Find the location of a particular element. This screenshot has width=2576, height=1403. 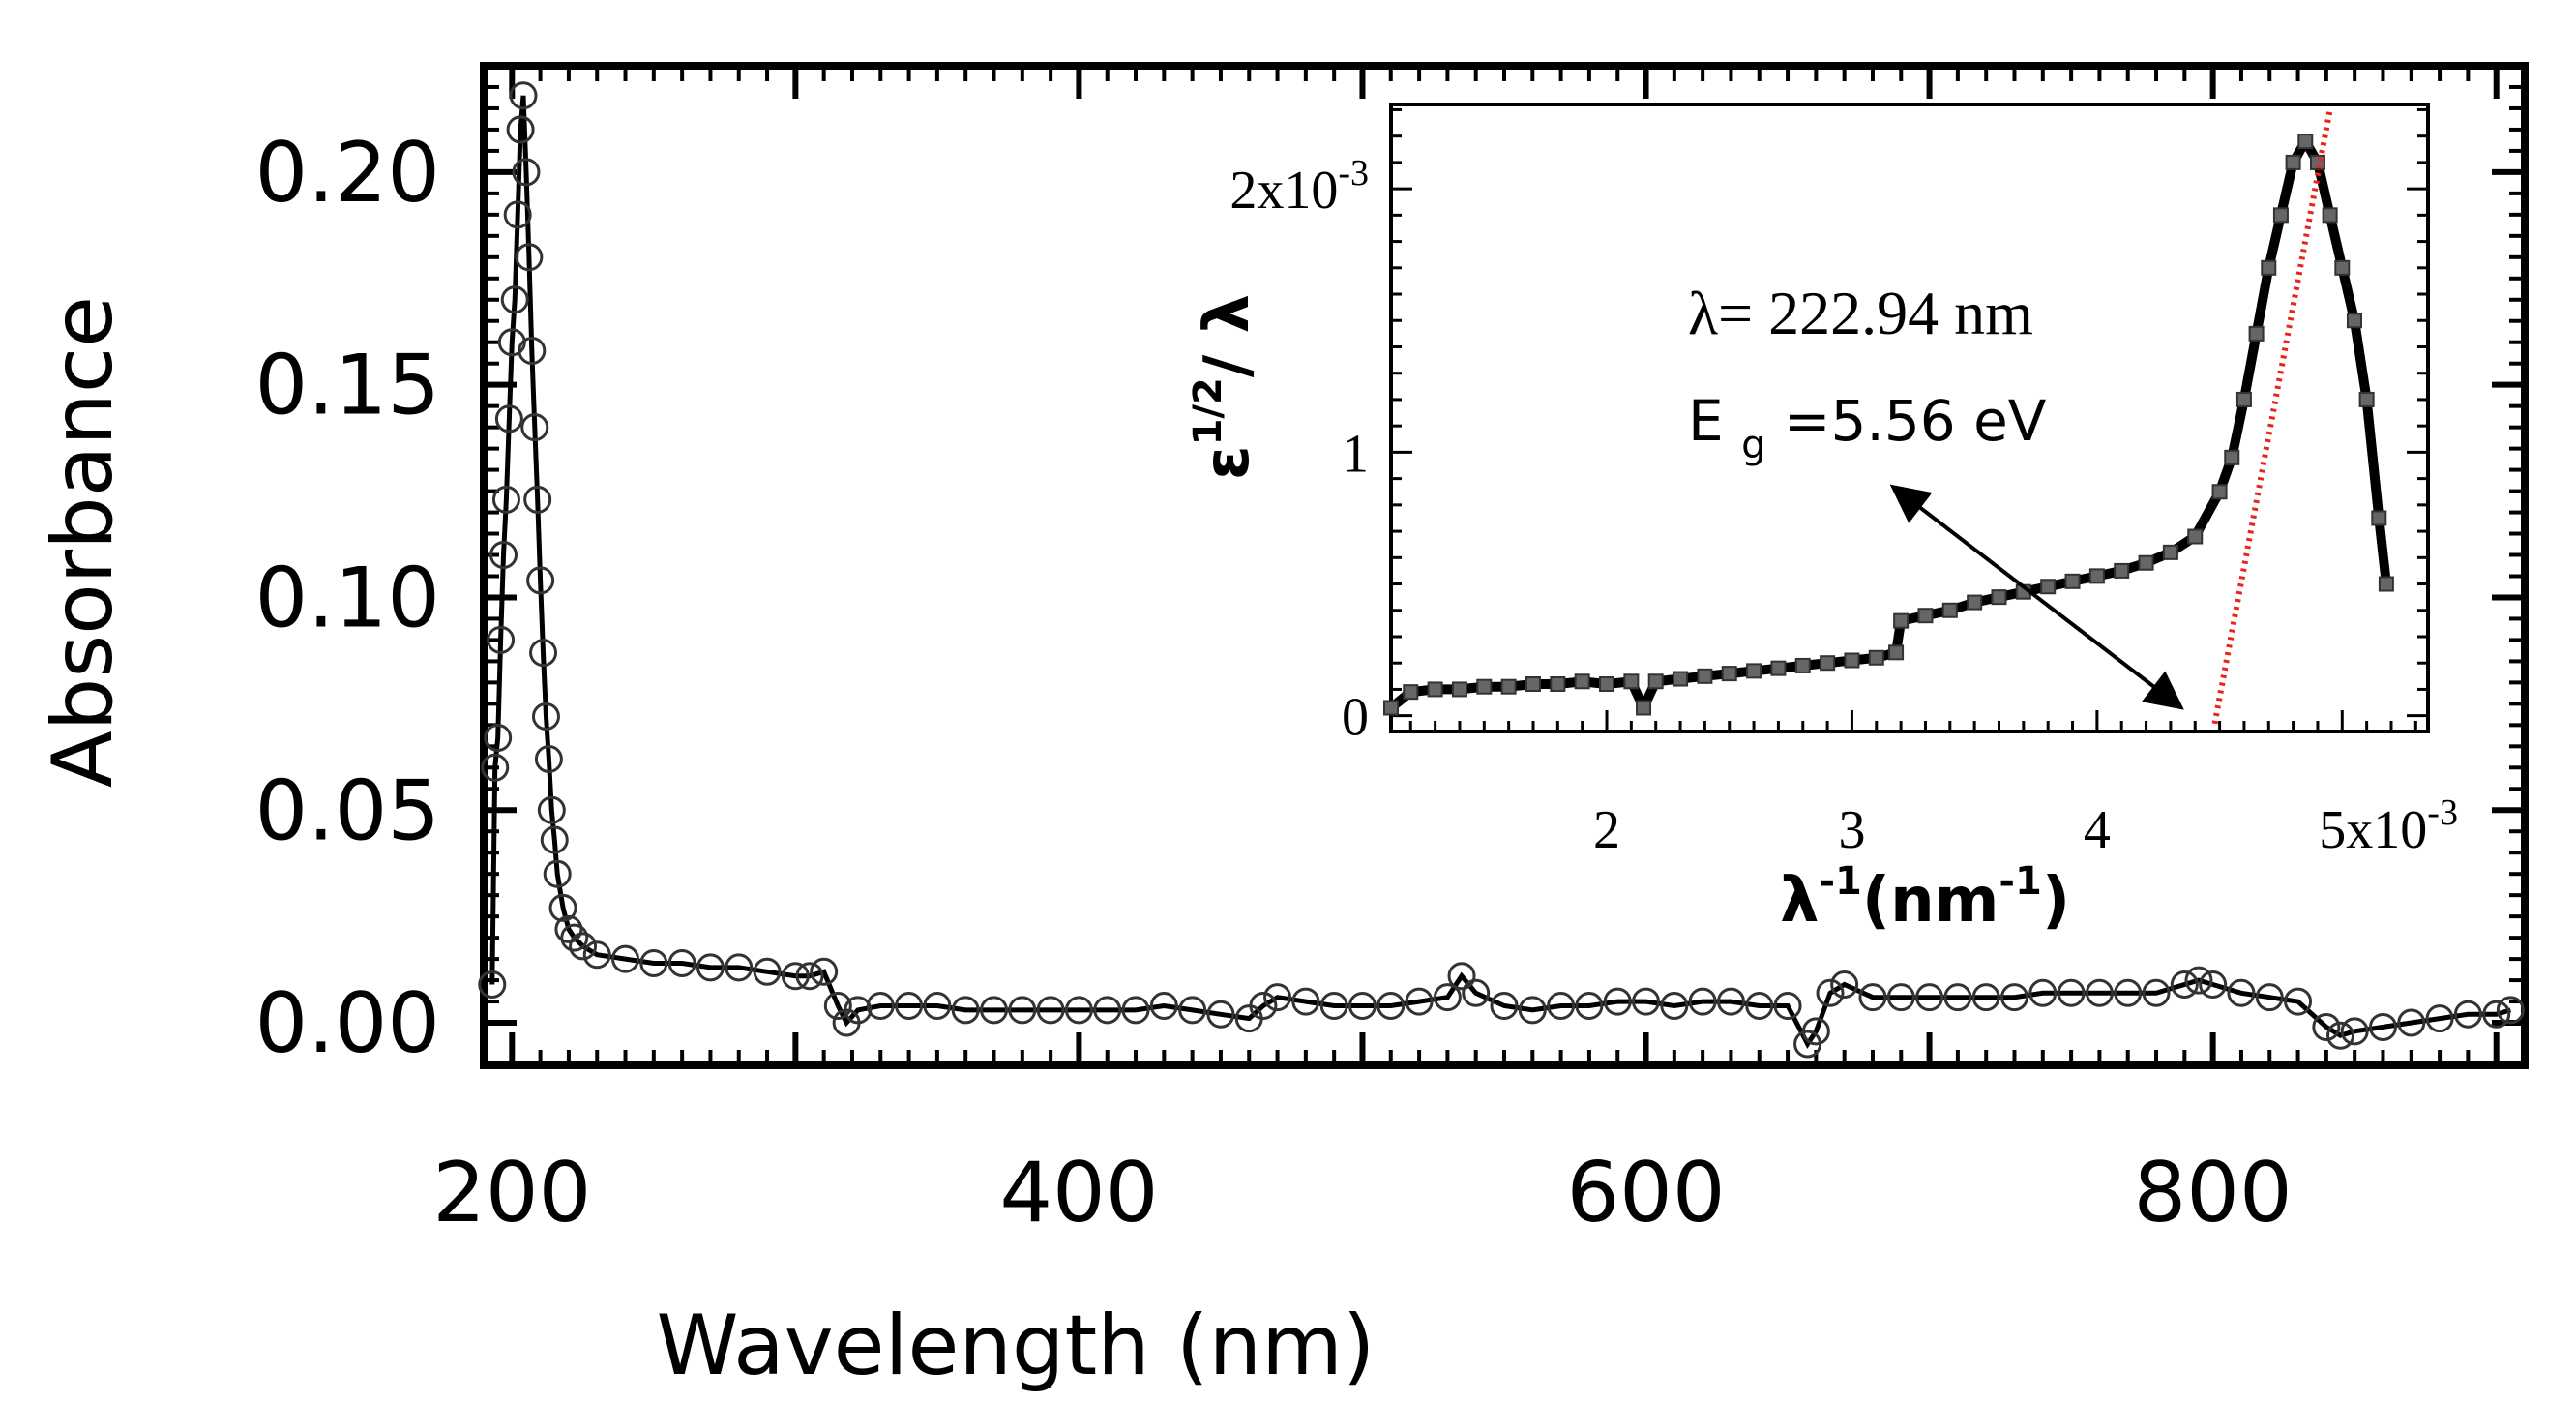

inset-xtick-label: 2 is located at coordinates (1607, 830).